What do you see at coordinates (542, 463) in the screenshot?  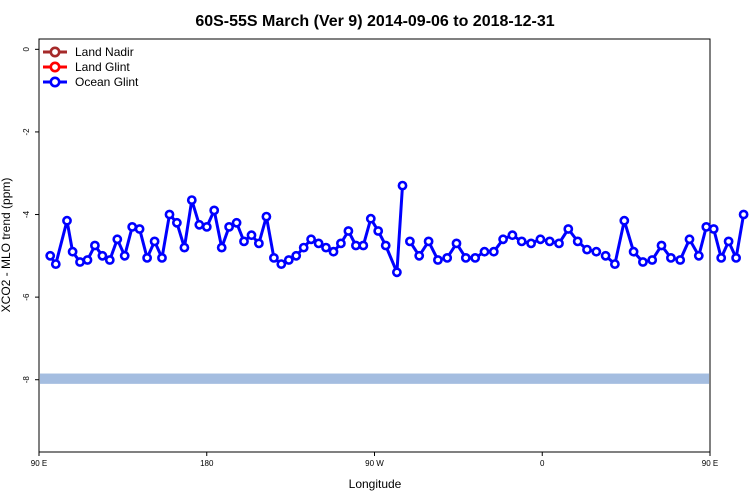 I see `x-tick-label: 0` at bounding box center [542, 463].